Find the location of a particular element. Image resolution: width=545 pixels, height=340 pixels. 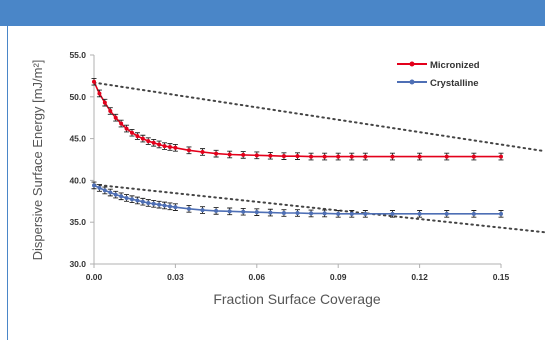

y-axis-label: Dispersive Surface Energy [mJ/m²] is located at coordinates (37, 160).